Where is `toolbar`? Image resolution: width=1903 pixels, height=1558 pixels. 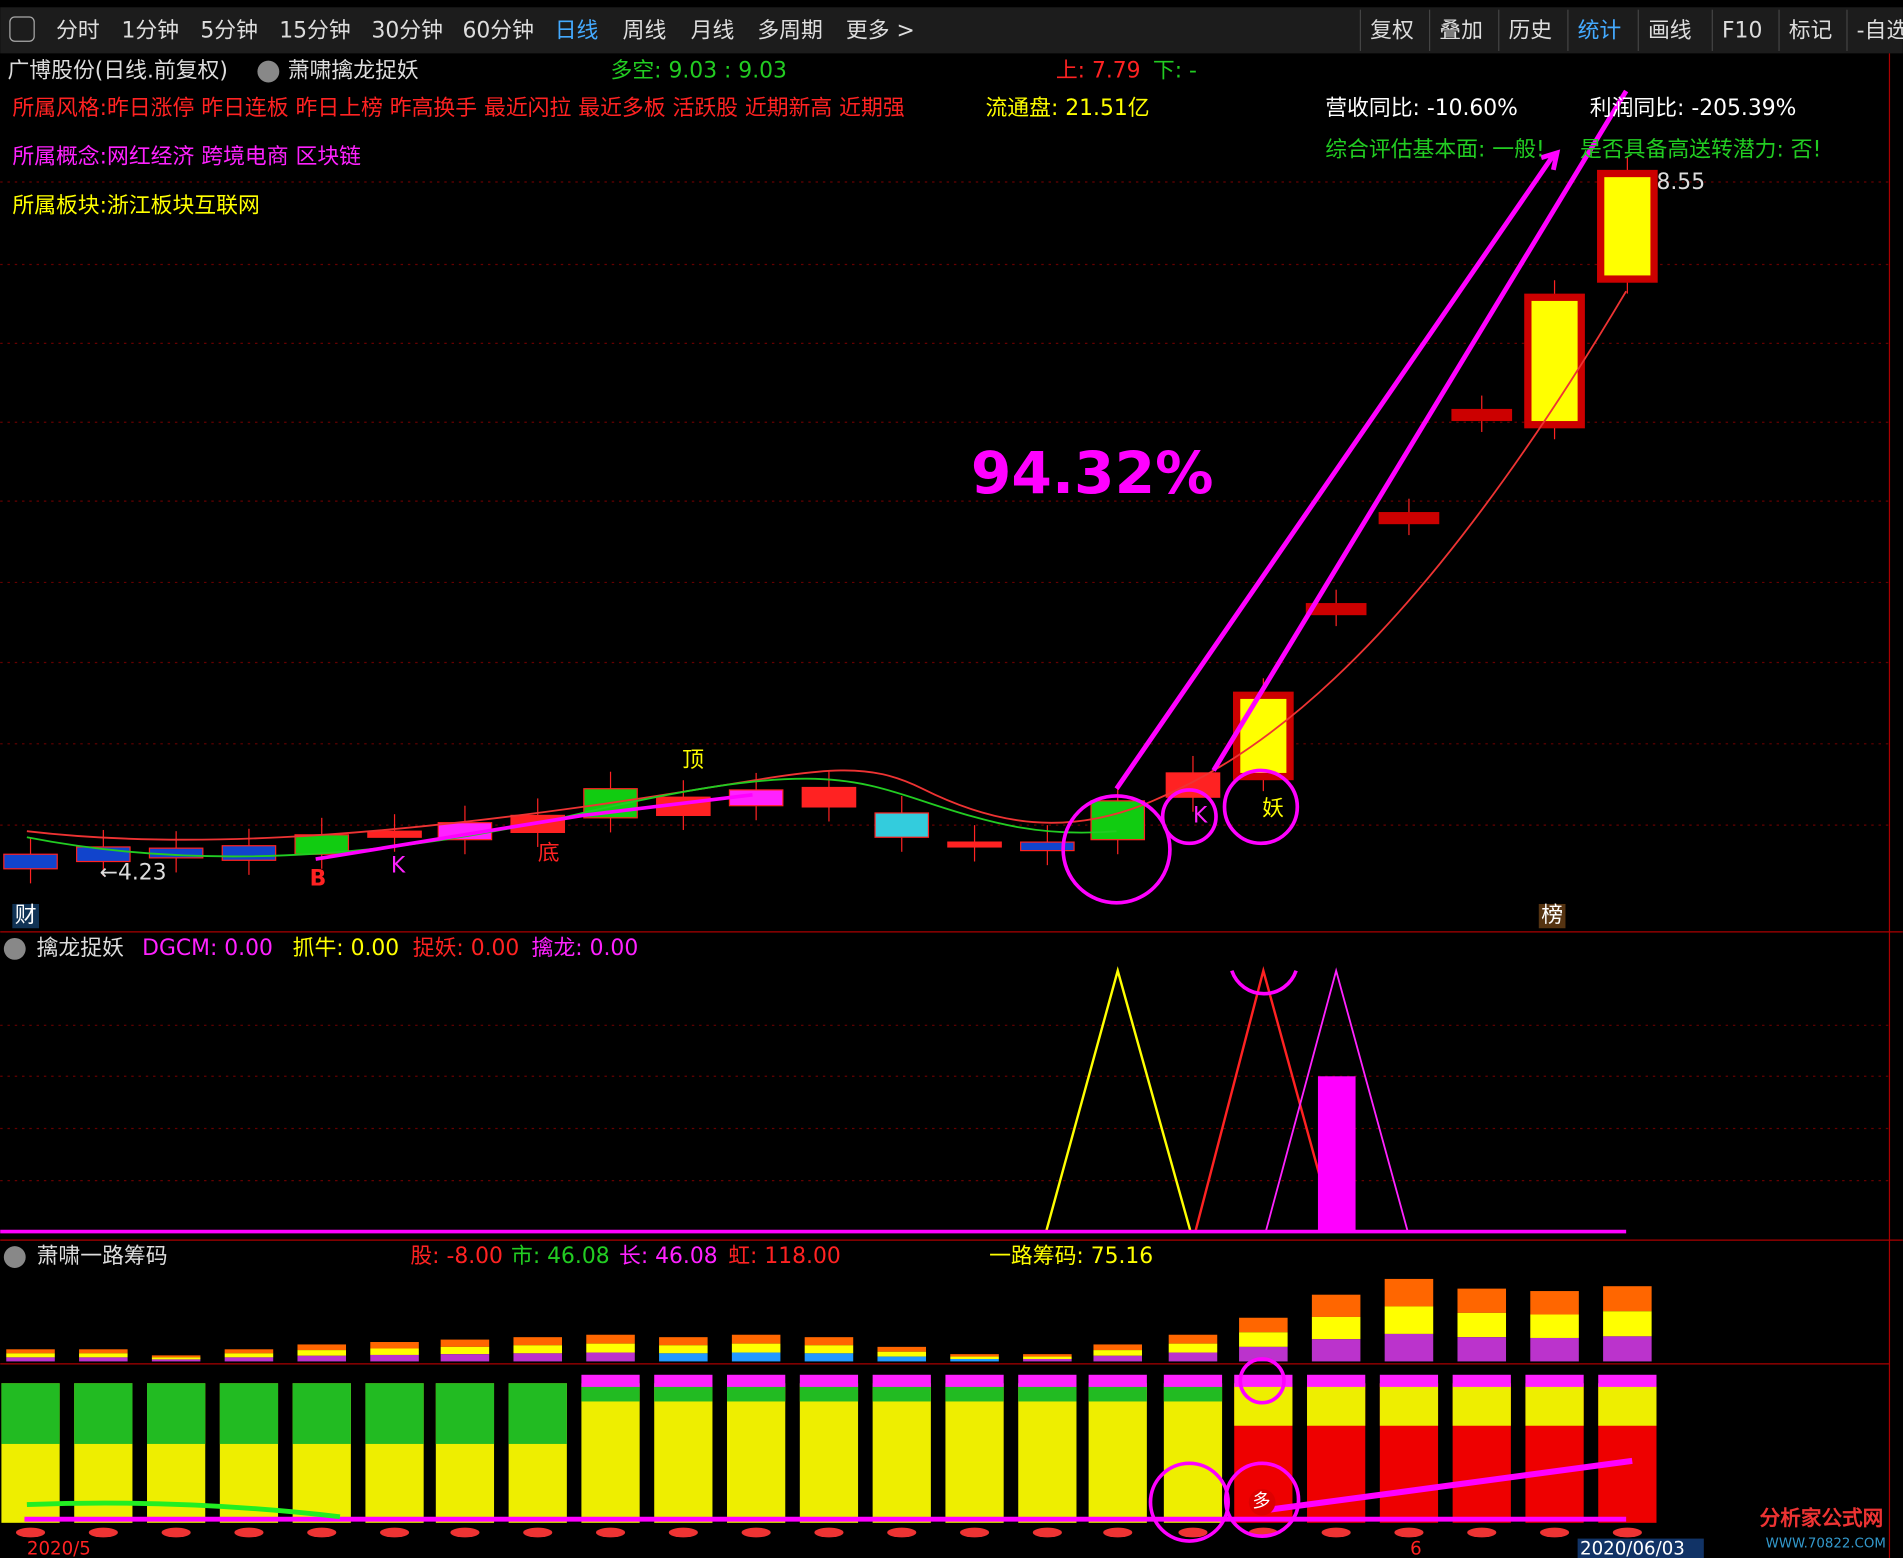
toolbar is located at coordinates (951, 30).